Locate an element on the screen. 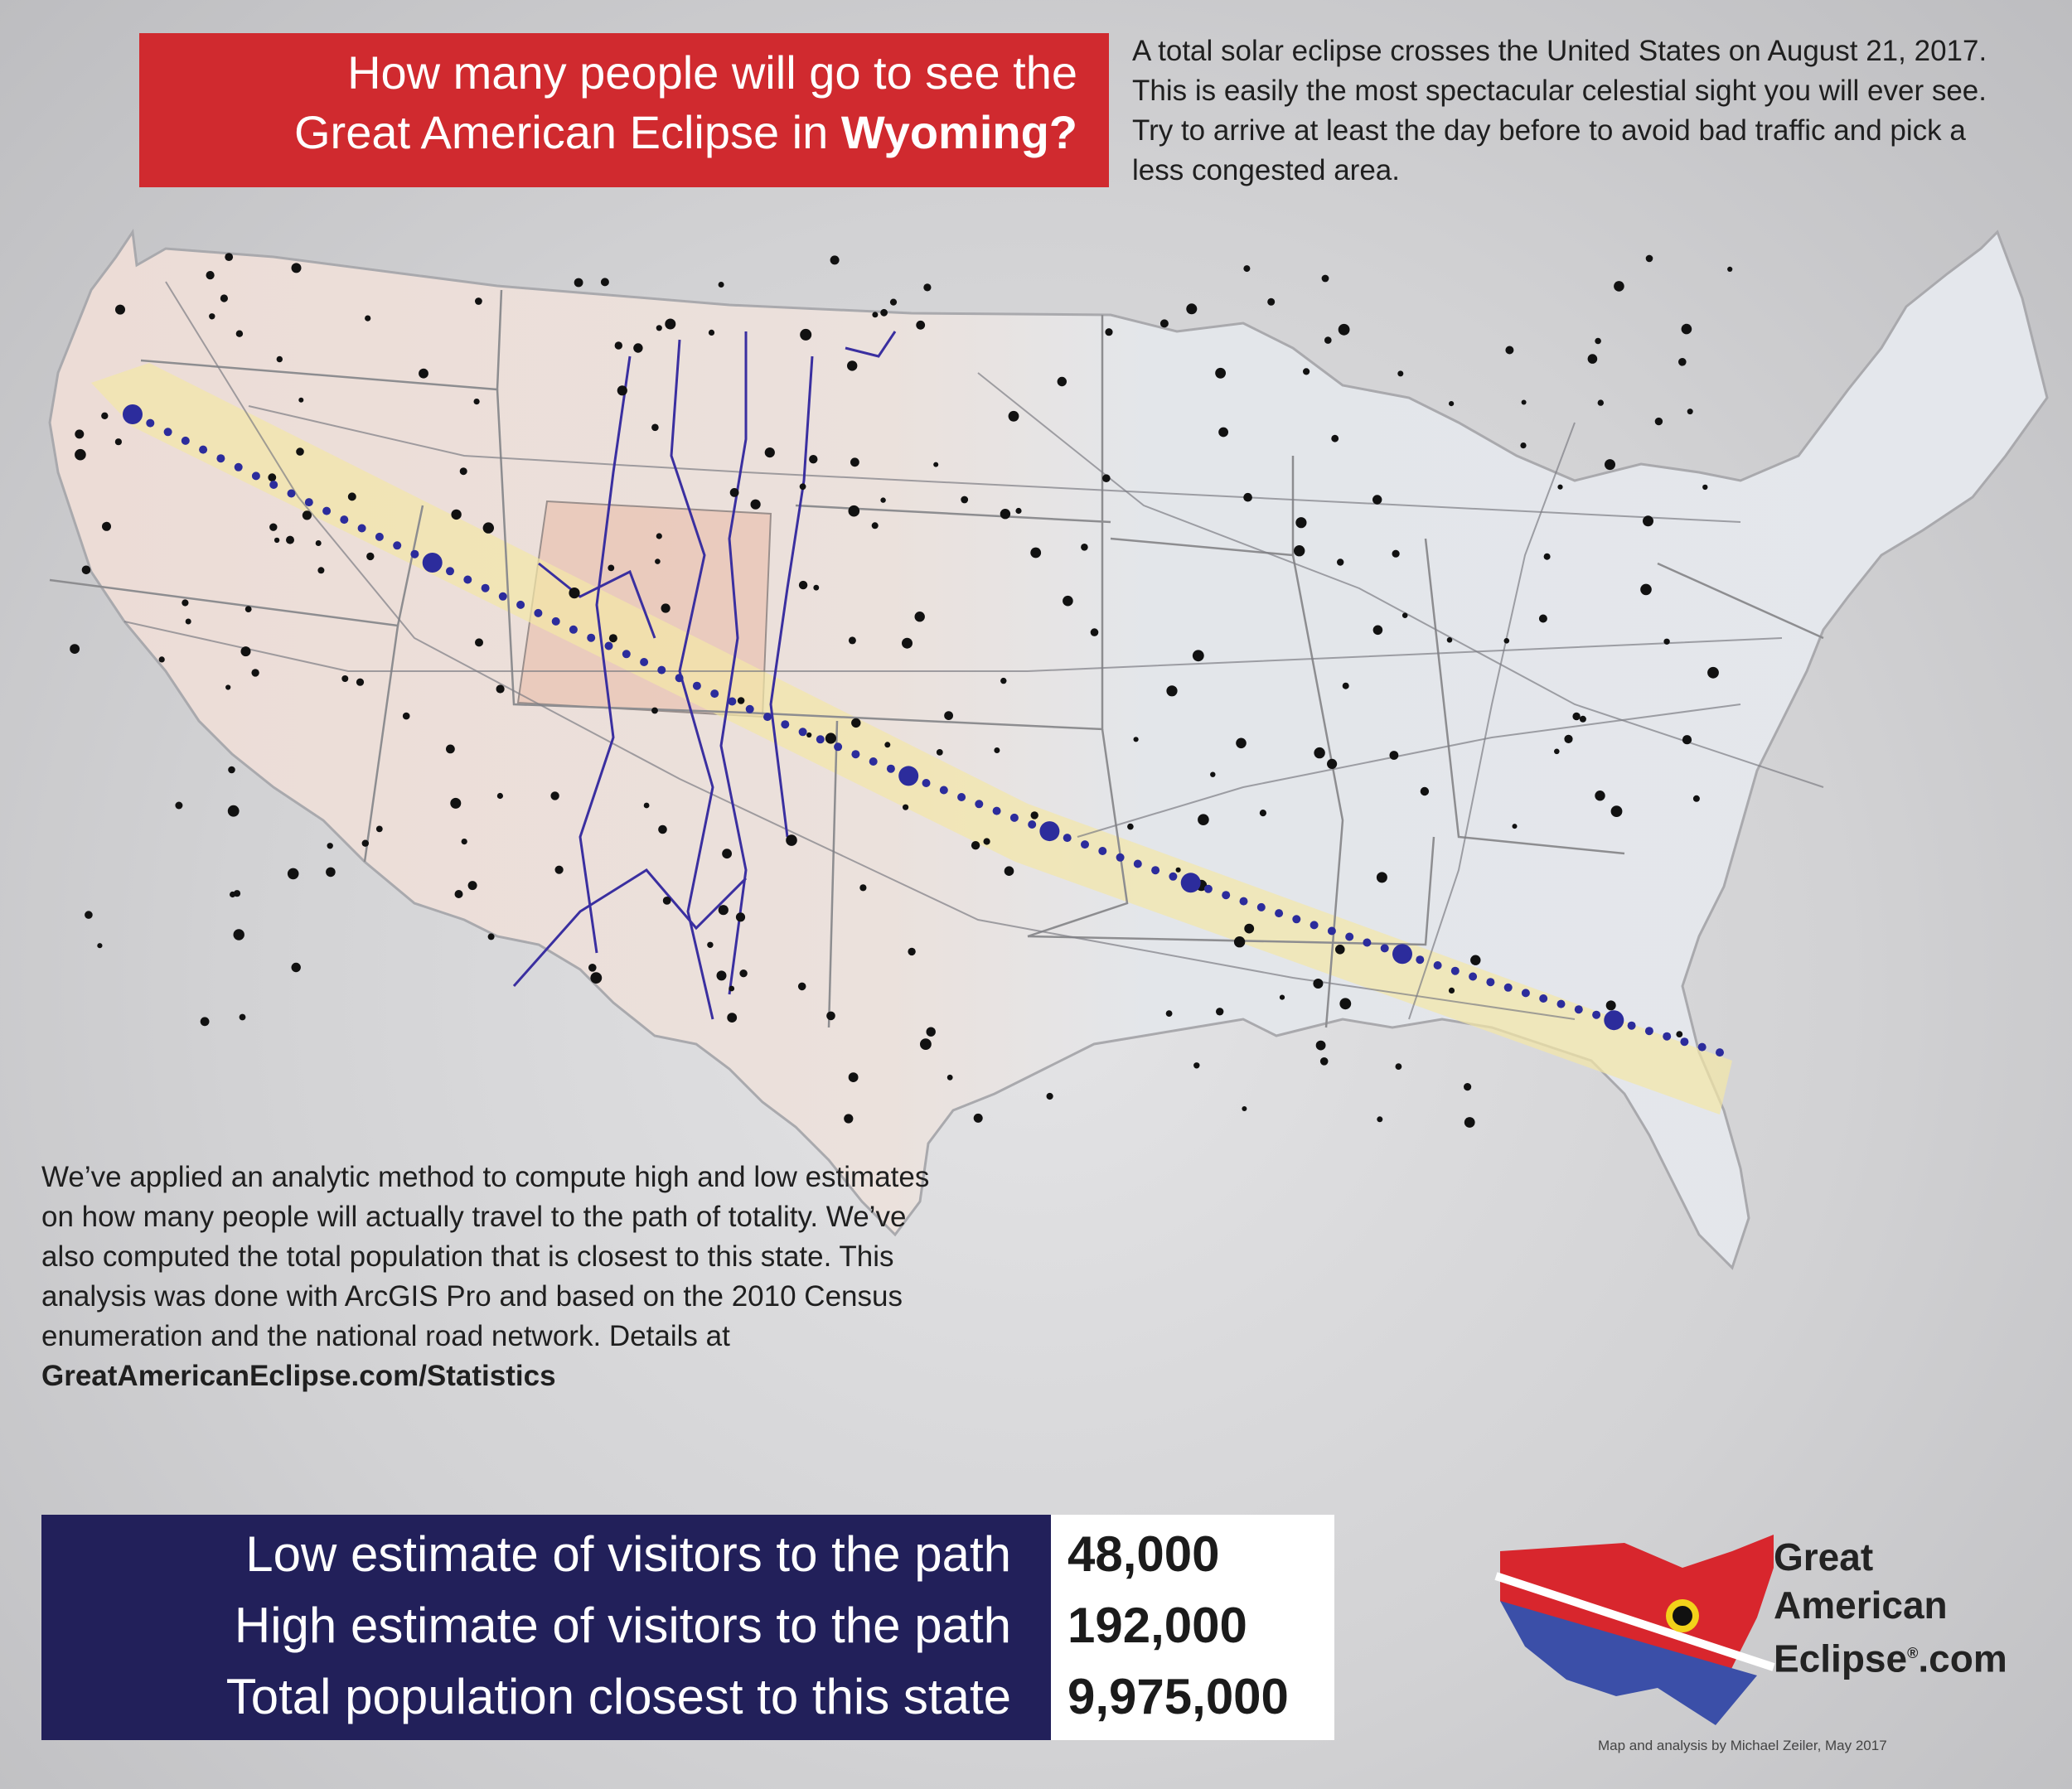 Image resolution: width=2072 pixels, height=1789 pixels. logo-map-icon is located at coordinates (1634, 1630).